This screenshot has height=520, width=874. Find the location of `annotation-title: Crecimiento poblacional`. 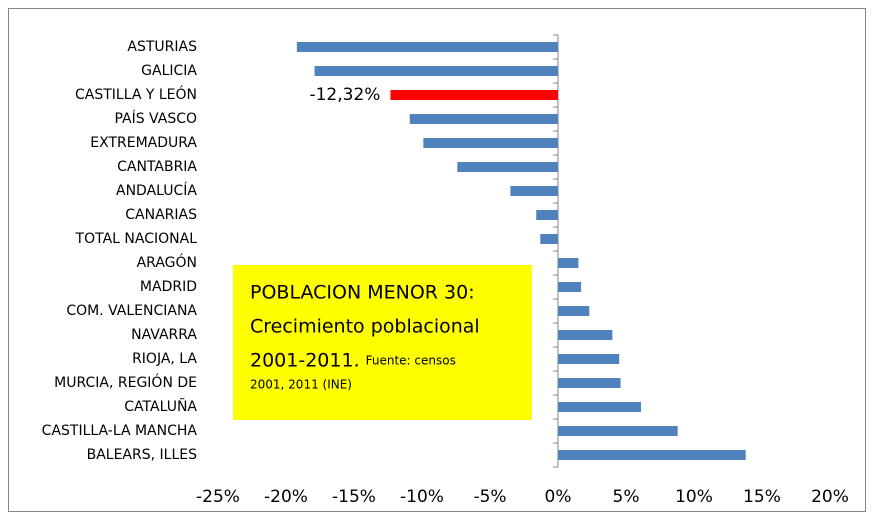

annotation-title: Crecimiento poblacional is located at coordinates (365, 327).